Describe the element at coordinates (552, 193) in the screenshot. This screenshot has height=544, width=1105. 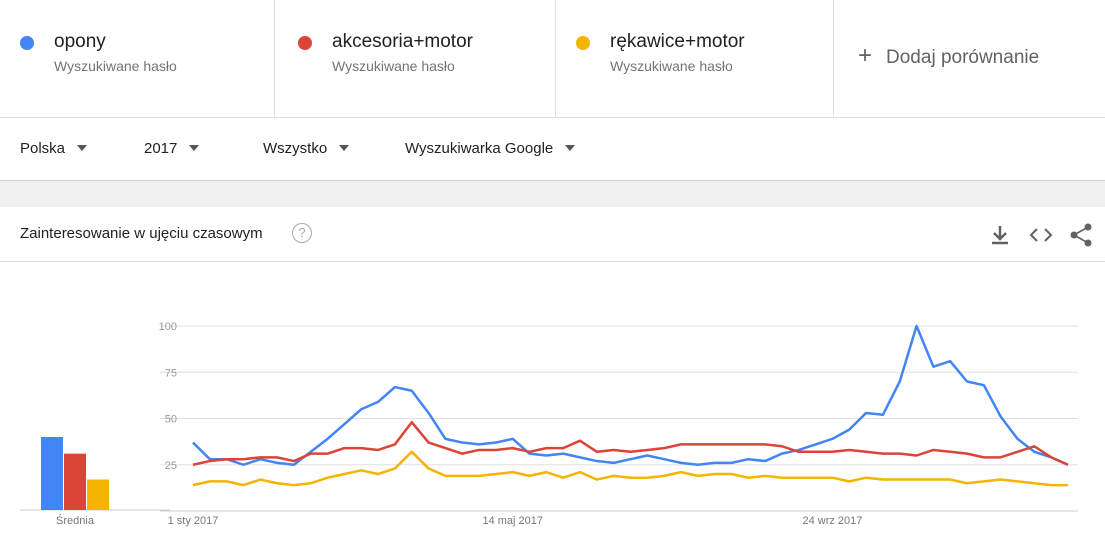
I see `separator` at that location.